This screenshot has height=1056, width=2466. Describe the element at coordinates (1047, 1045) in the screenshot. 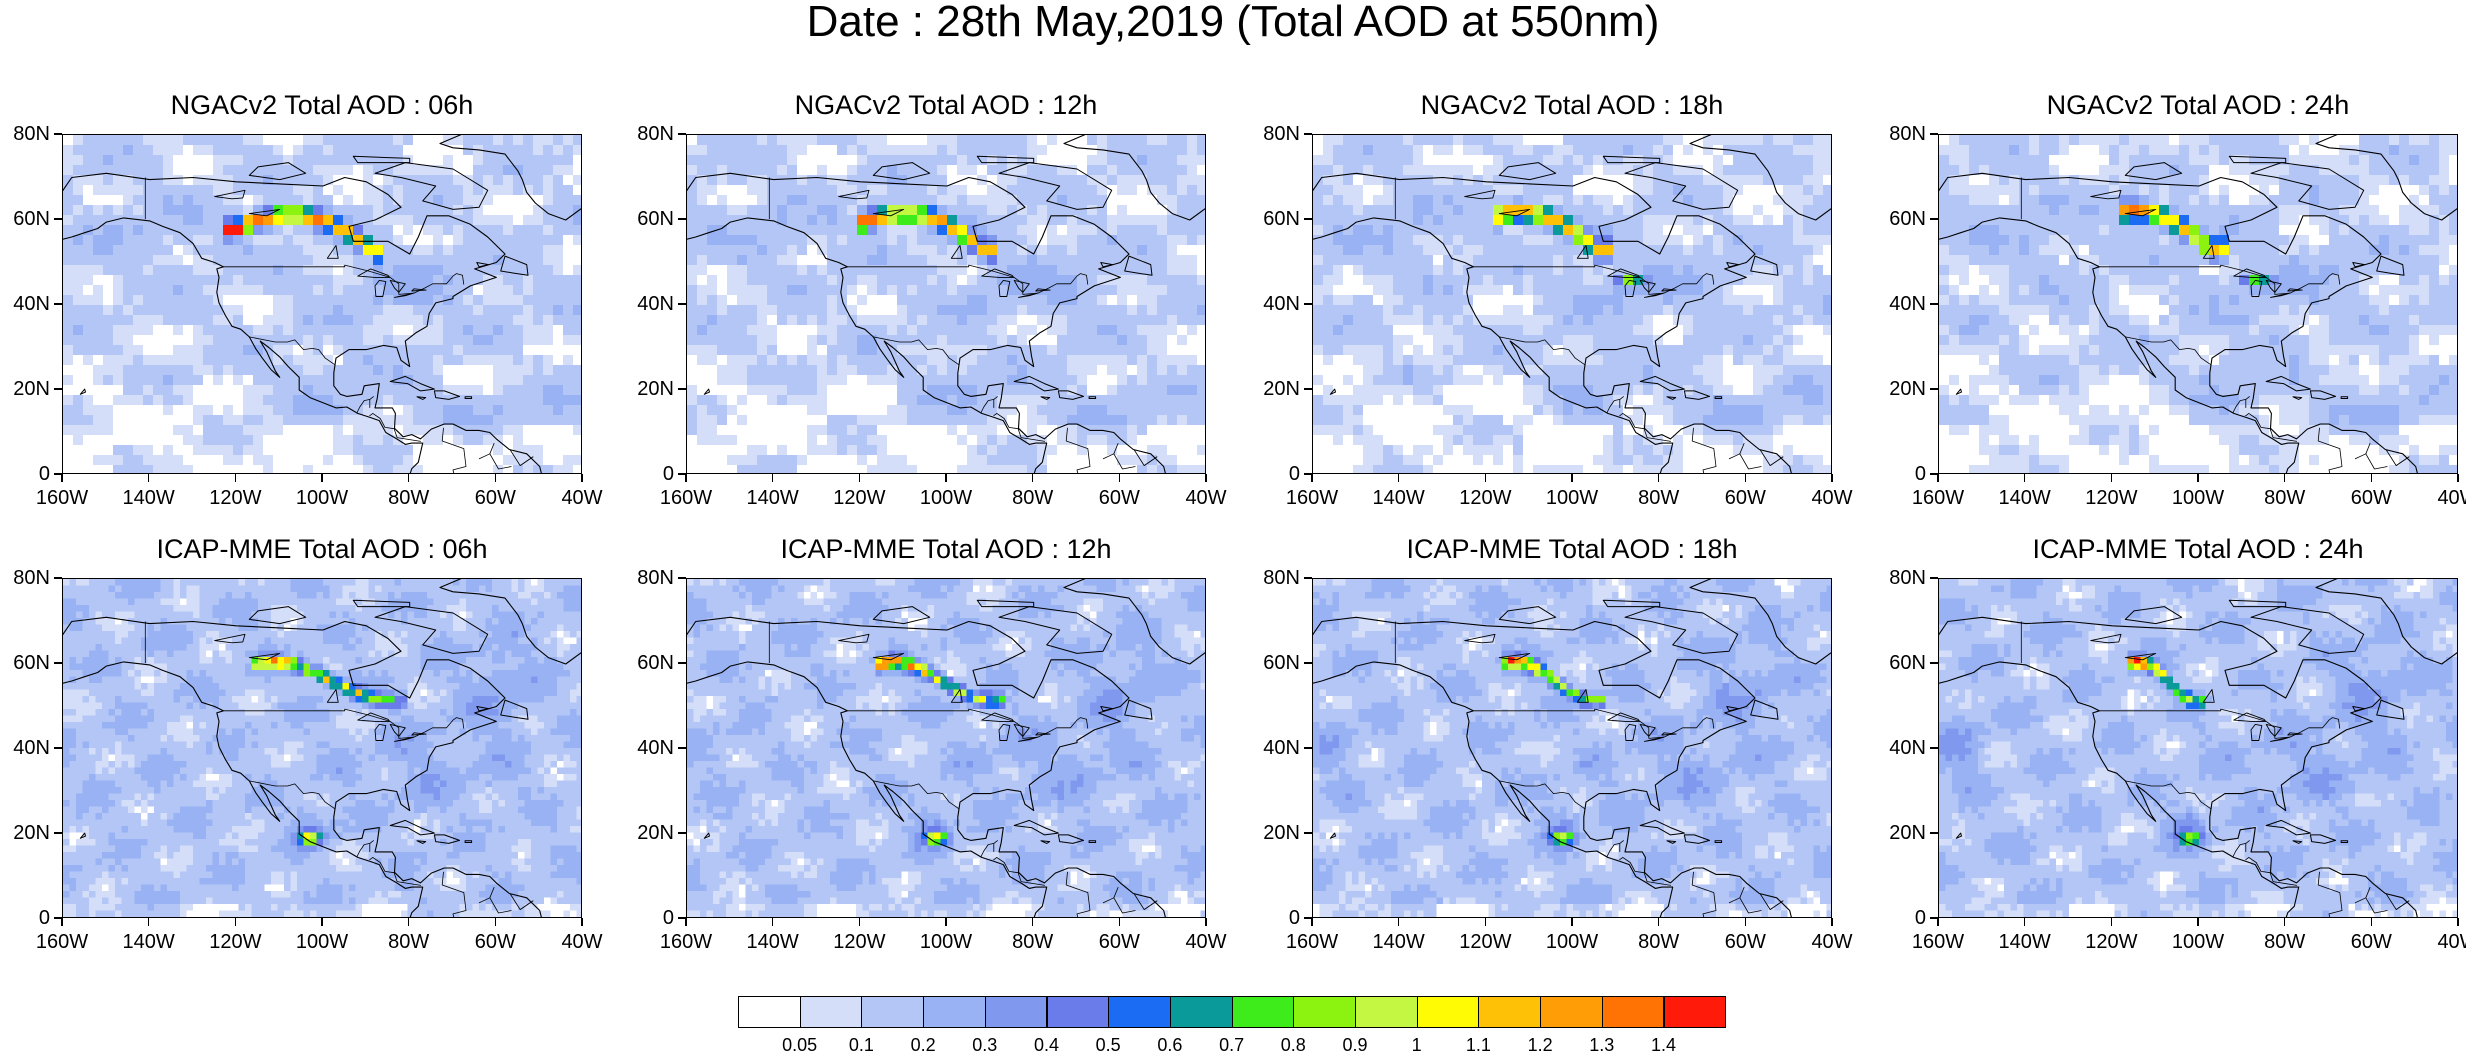

I see `colorbar-label: 0.4` at that location.